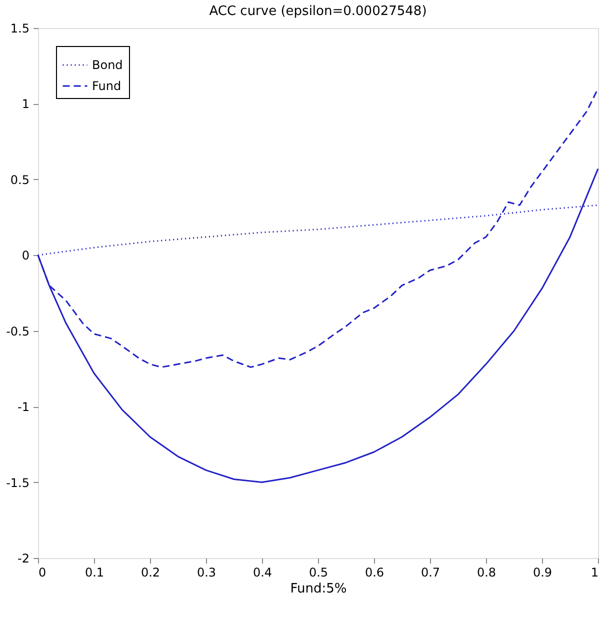 Image resolution: width=610 pixels, height=627 pixels. I want to click on x-tick-label: 0.5, so click(318, 573).